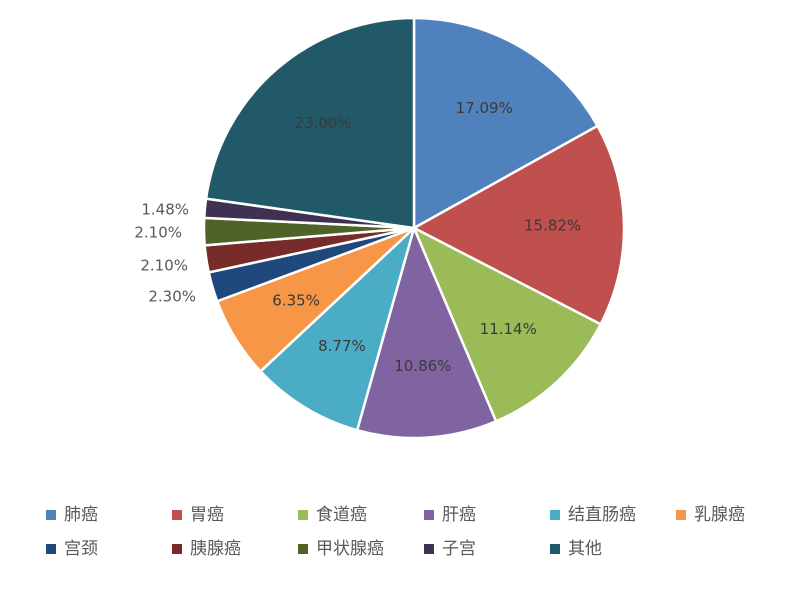 This screenshot has width=800, height=600. I want to click on legend-item-7: 宫颈, so click(72, 549).